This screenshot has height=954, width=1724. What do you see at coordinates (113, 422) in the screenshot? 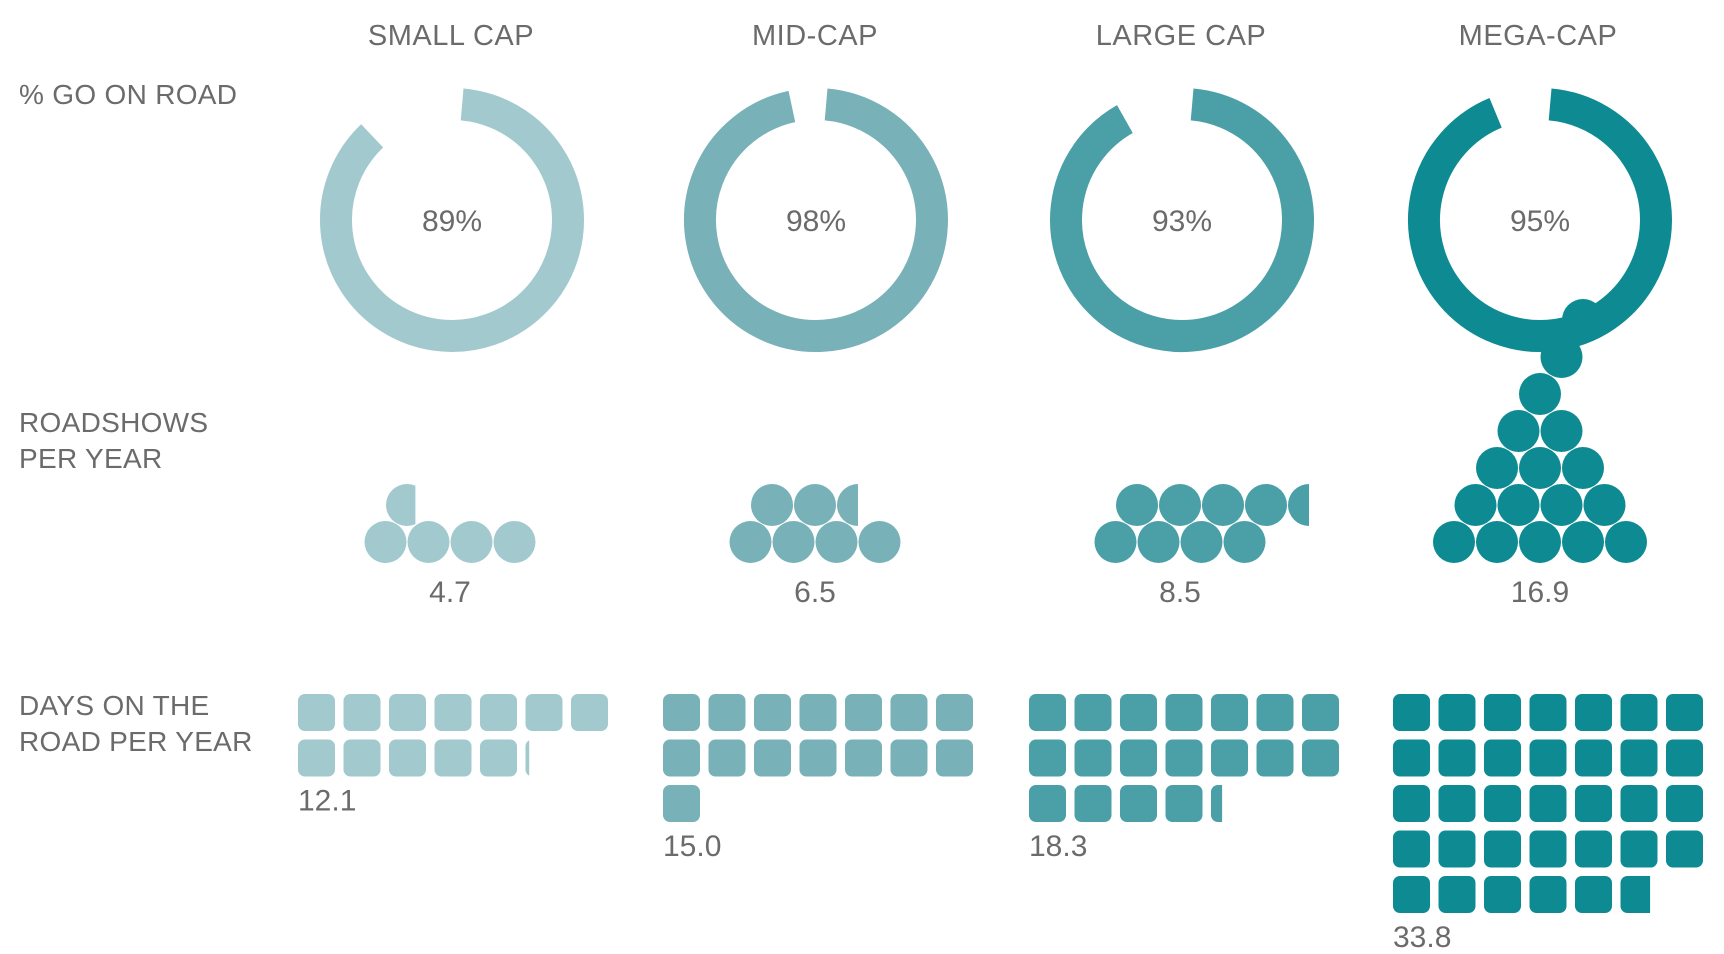
I see `row-label-roadshows-line1: ROADSHOWS` at bounding box center [113, 422].